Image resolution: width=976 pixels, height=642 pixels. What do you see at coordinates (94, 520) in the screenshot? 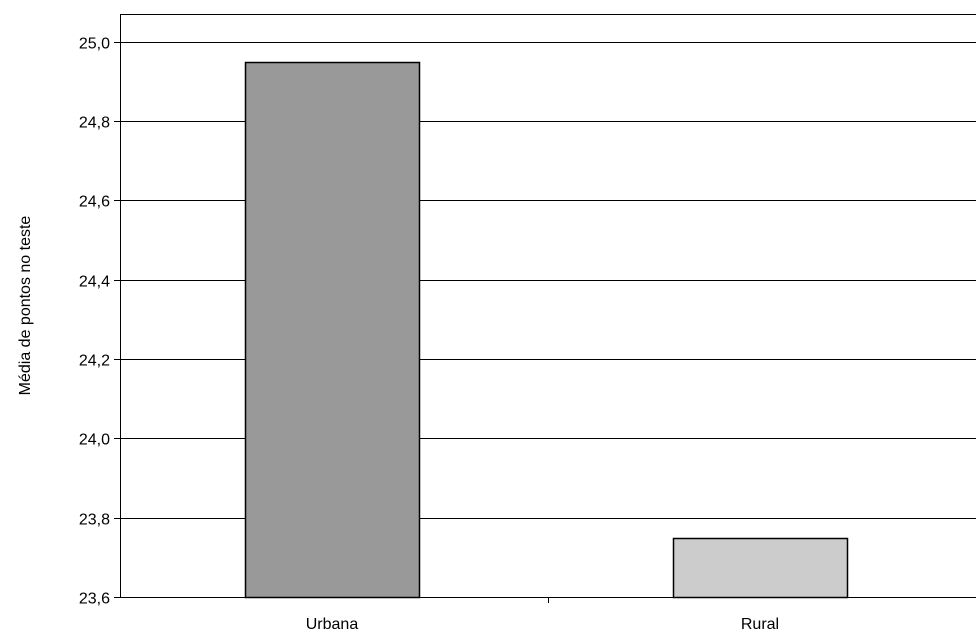
I see `y-tick-label: 23,8` at bounding box center [94, 520].